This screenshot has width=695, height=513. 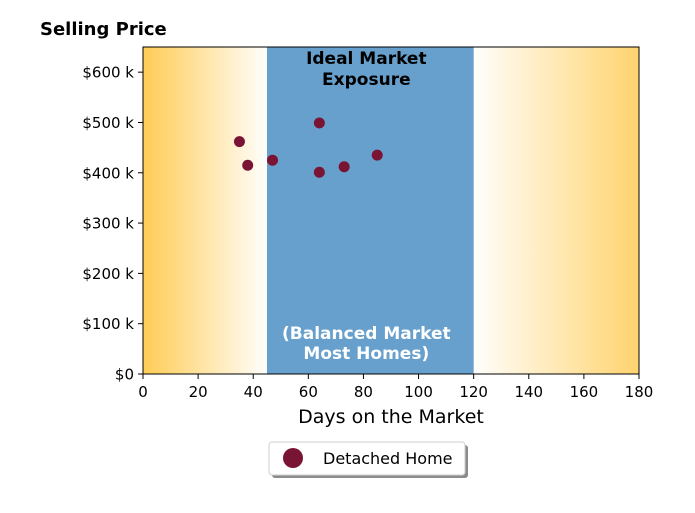 I want to click on x-tick-label: 20, so click(x=198, y=392).